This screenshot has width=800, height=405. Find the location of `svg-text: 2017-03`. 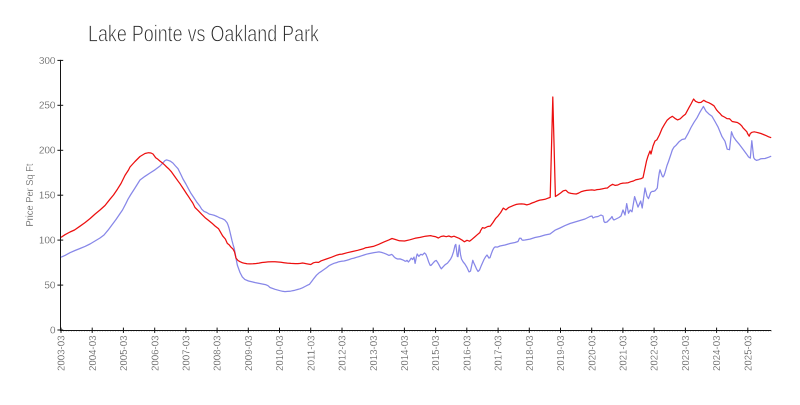

svg-text: 2017-03 is located at coordinates (499, 353).